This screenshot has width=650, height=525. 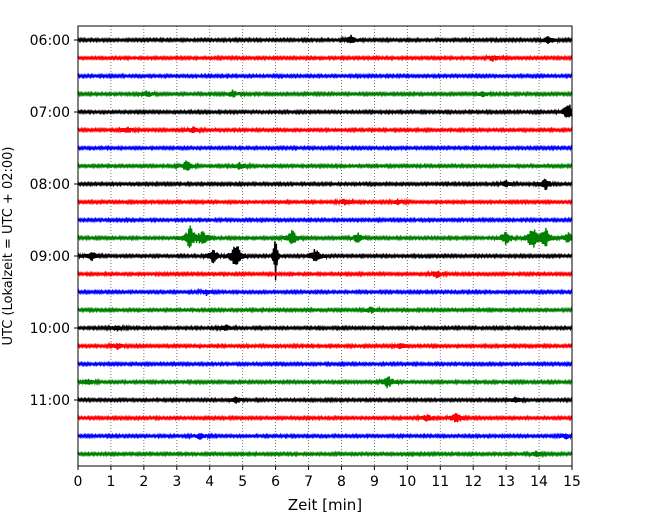 I want to click on y-tick-label-0600: 06:00, so click(x=50, y=41).